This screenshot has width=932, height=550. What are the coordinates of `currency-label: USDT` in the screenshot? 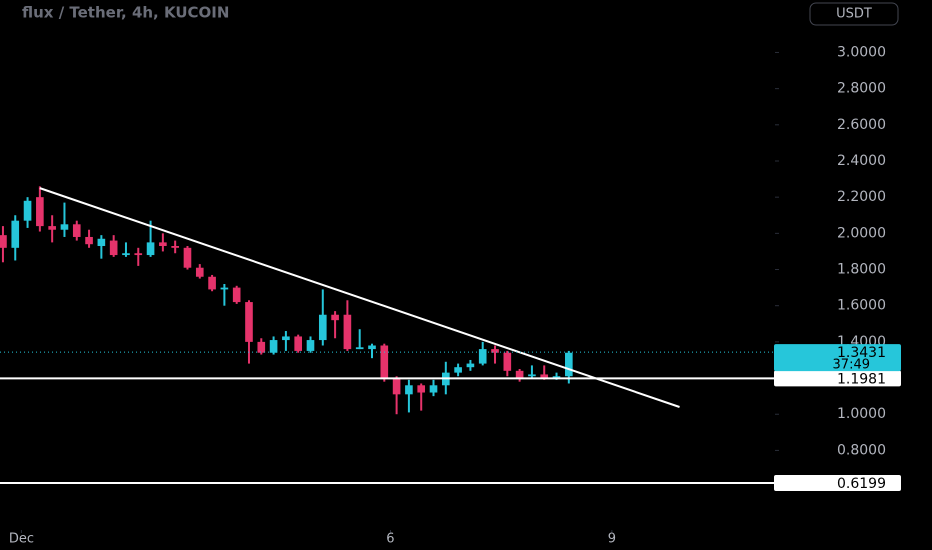 It's located at (854, 14).